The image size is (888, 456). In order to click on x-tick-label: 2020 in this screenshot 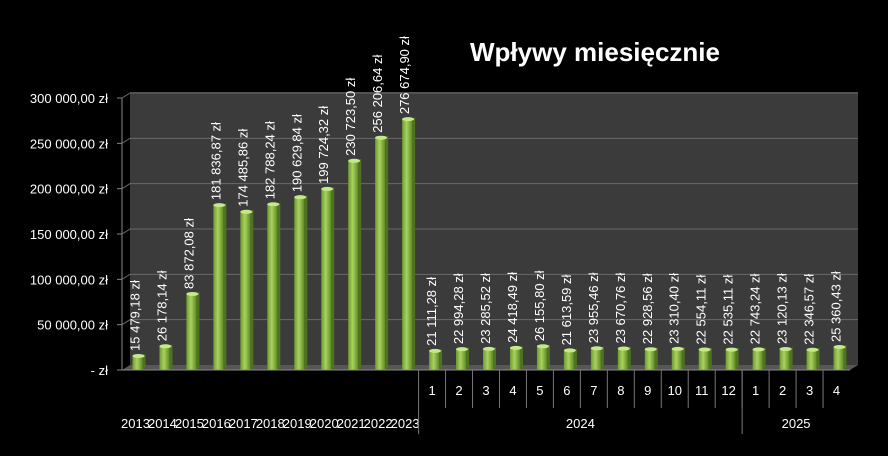, I will do `click(324, 423)`.